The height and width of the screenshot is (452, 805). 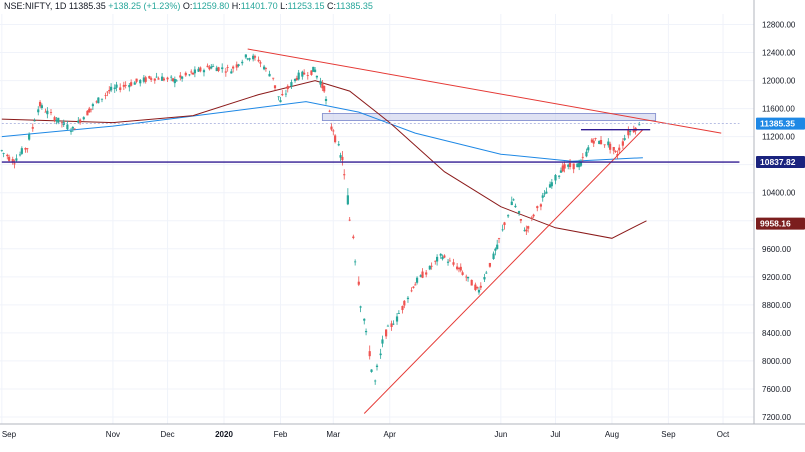 What do you see at coordinates (87, 6) in the screenshot?
I see `last-price: 11385.35` at bounding box center [87, 6].